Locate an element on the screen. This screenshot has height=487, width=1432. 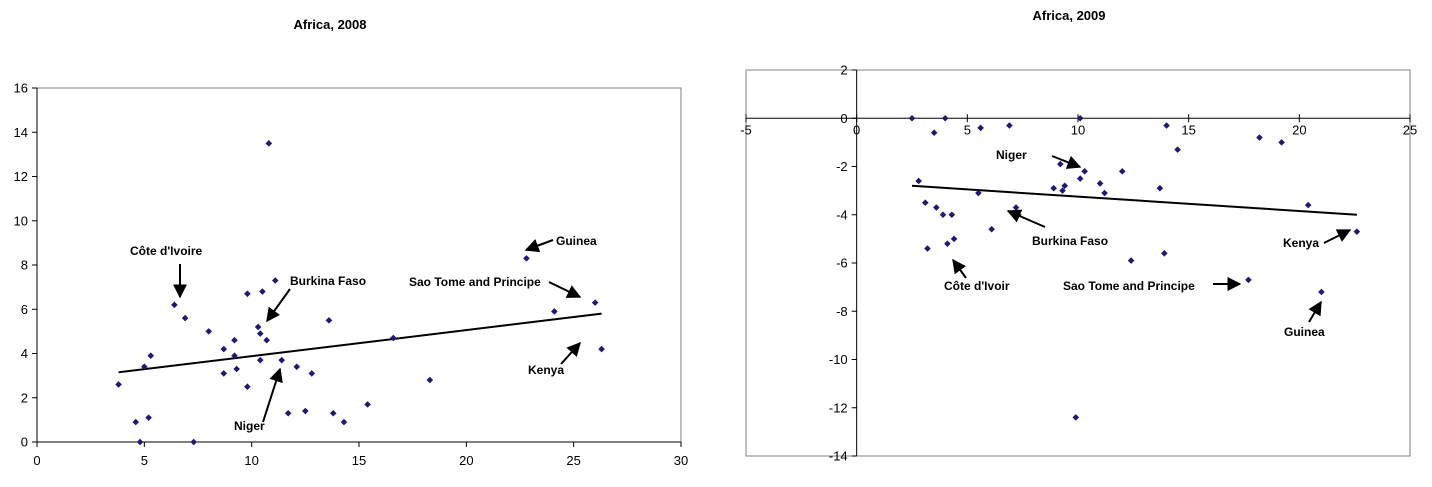
y-tick-label: 10 is located at coordinates (21, 220).